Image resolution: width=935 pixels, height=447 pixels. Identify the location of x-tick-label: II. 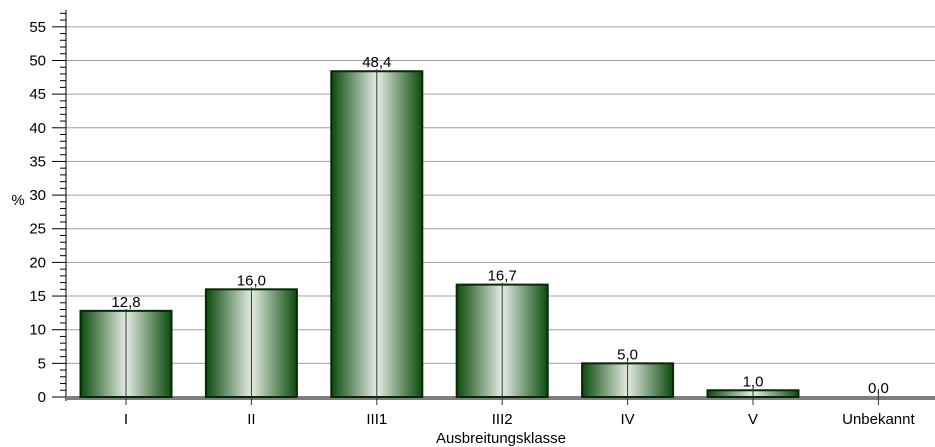
(251, 419).